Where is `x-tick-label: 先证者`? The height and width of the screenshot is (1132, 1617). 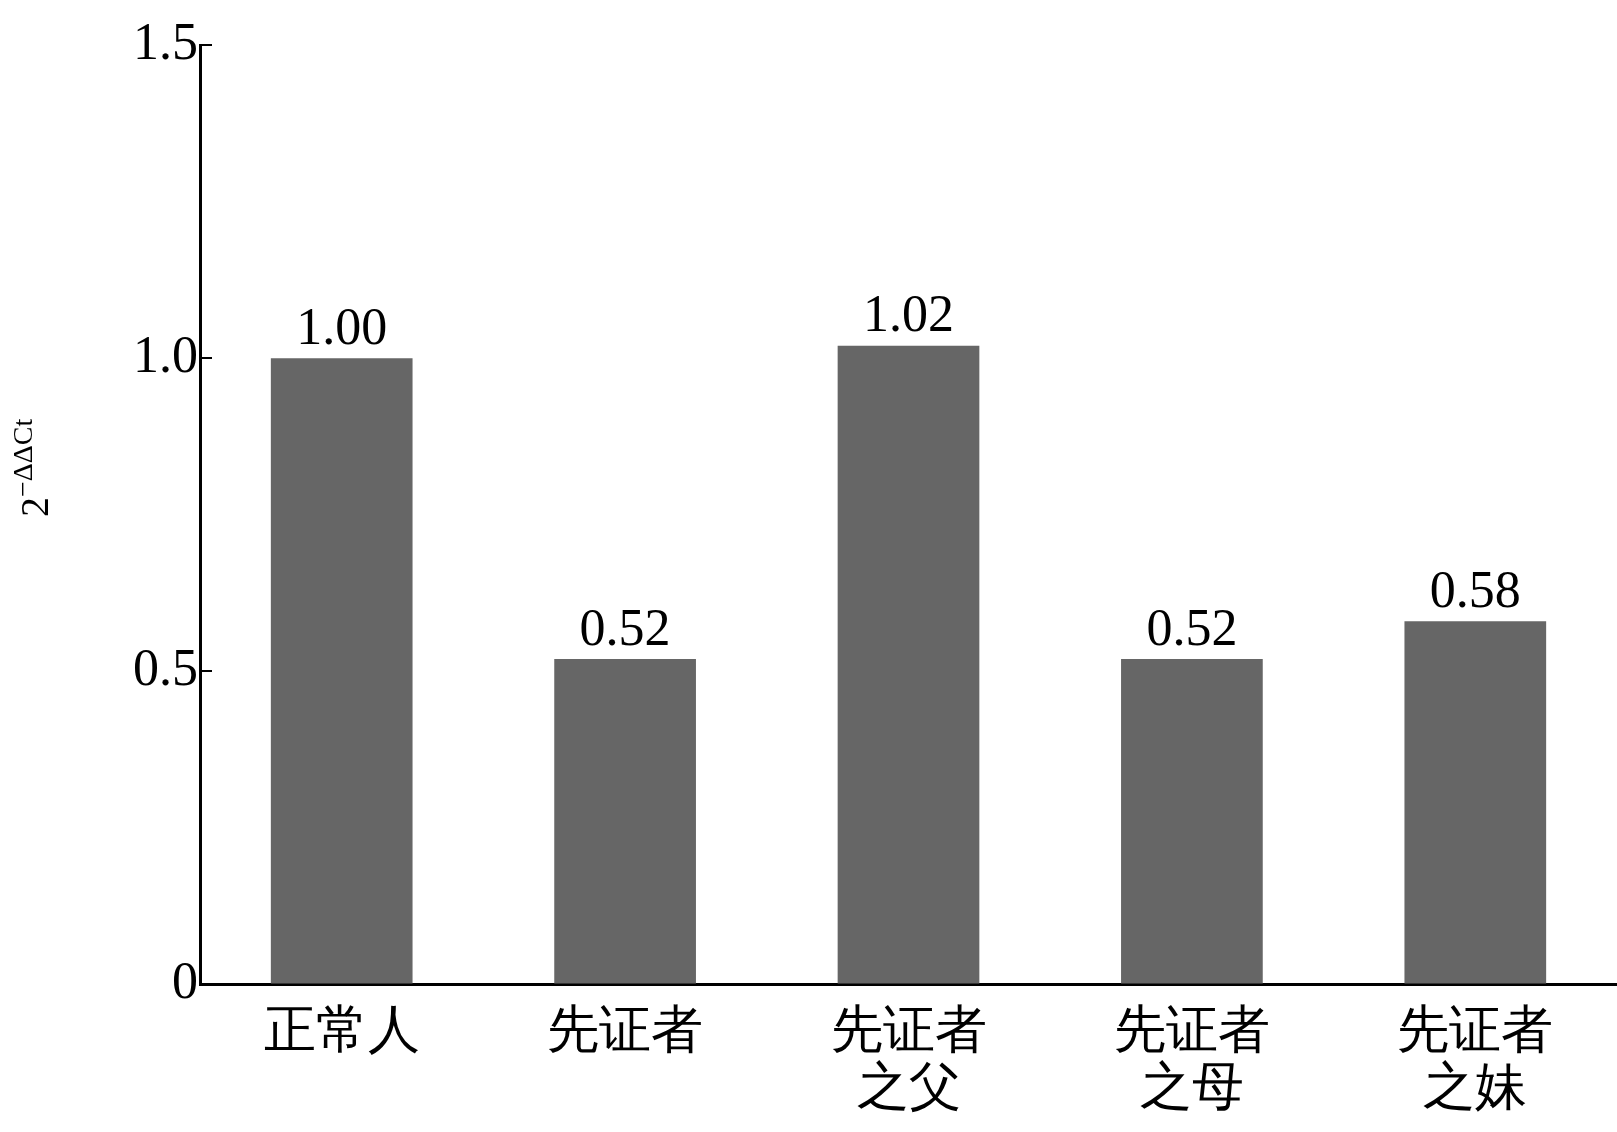
x-tick-label: 先证者 is located at coordinates (625, 1029).